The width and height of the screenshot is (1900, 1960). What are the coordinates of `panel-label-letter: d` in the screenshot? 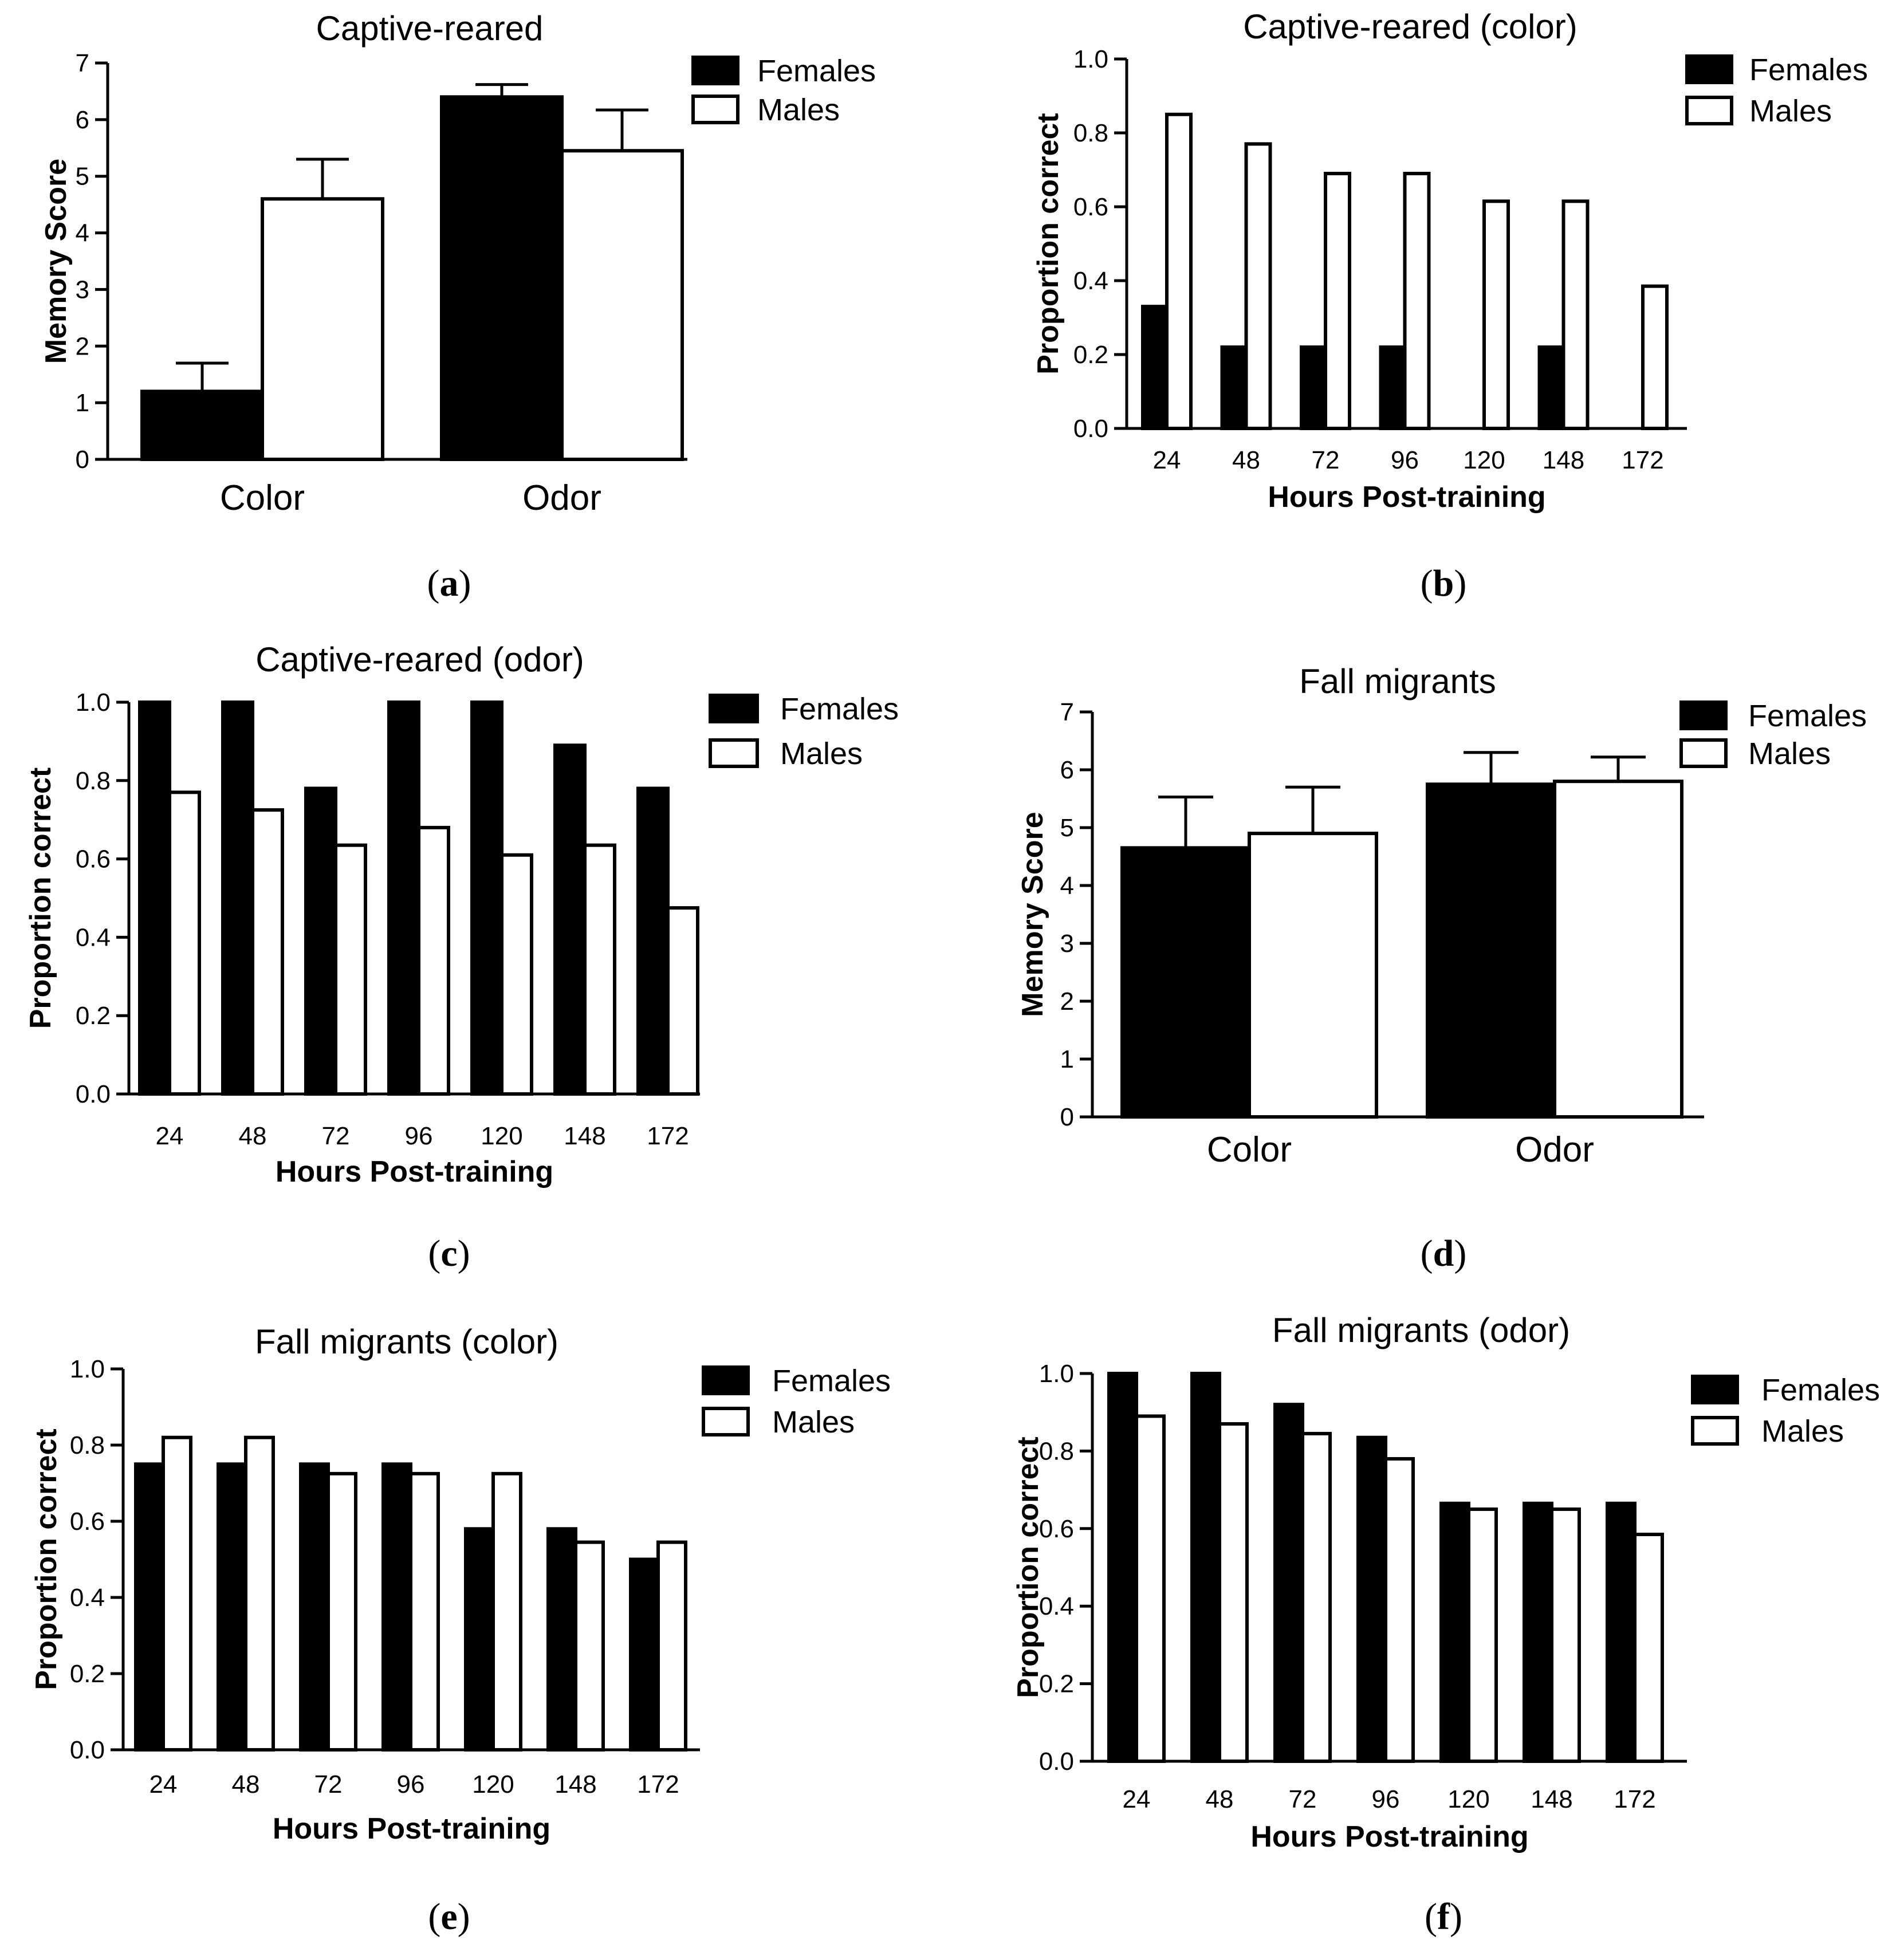 It's located at (1443, 1253).